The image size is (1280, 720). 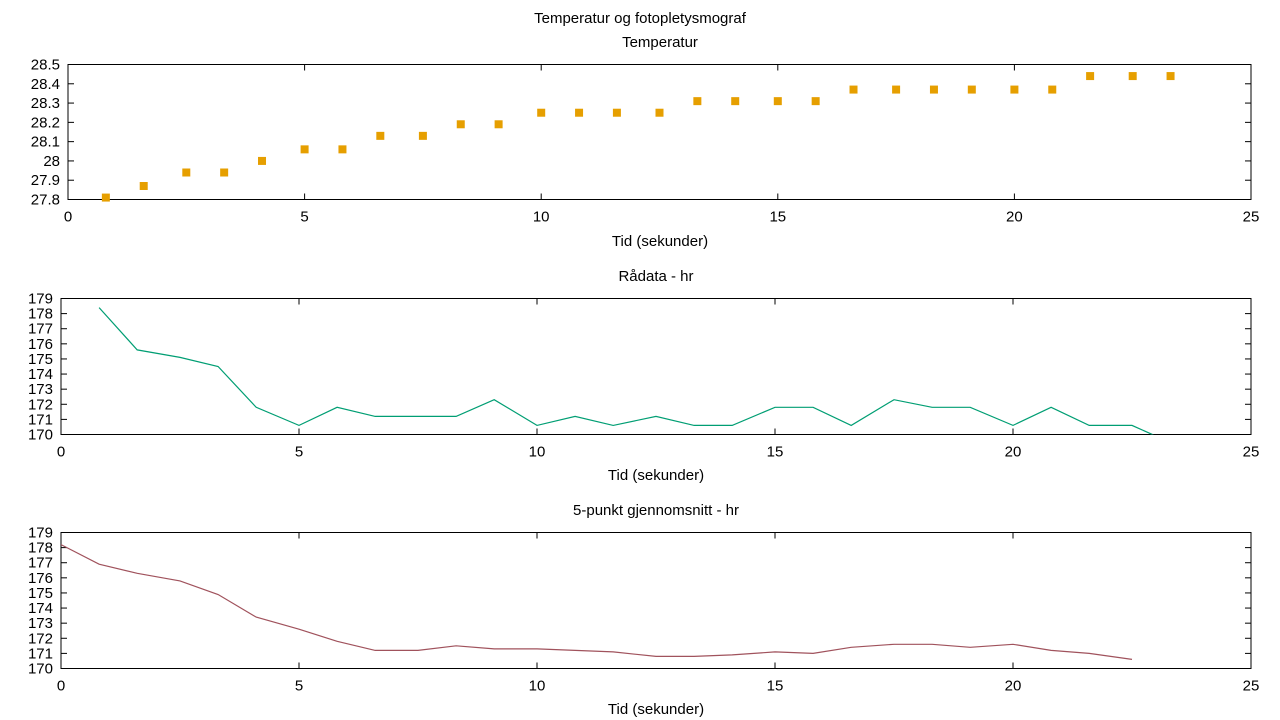 I want to click on y-tick-label: 28.4, so click(x=45, y=84).